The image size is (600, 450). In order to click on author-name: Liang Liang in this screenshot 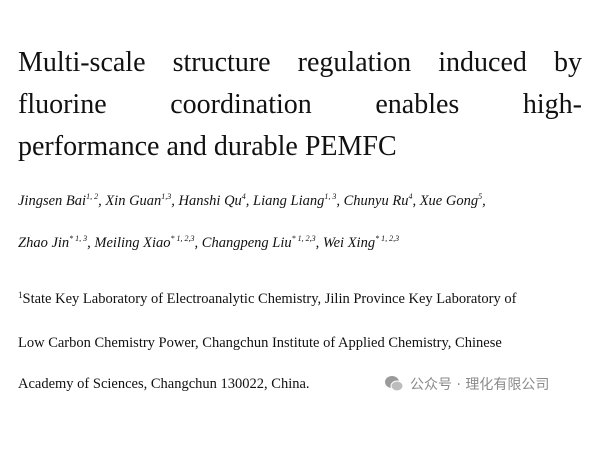, I will do `click(289, 201)`.